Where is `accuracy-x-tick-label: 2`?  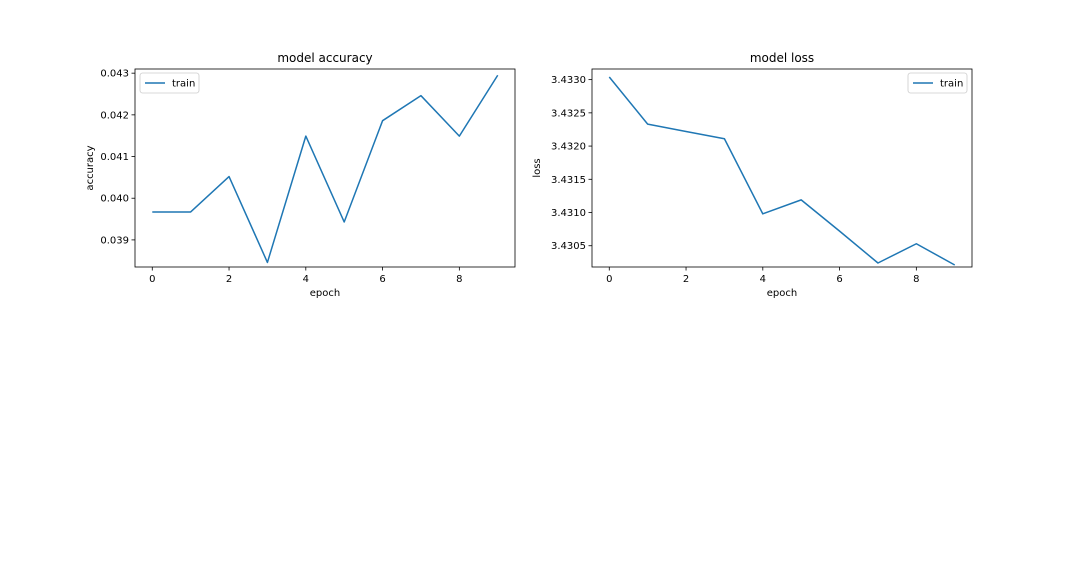
accuracy-x-tick-label: 2 is located at coordinates (229, 279).